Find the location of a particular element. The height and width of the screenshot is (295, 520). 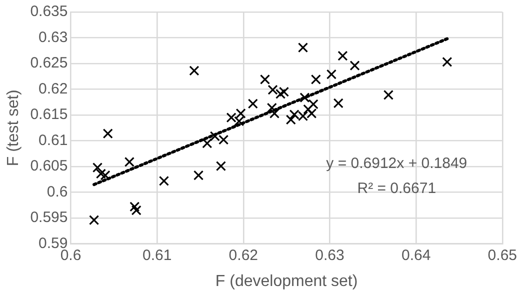

annotation: y = 0.6912x + 0.1849 is located at coordinates (397, 163).